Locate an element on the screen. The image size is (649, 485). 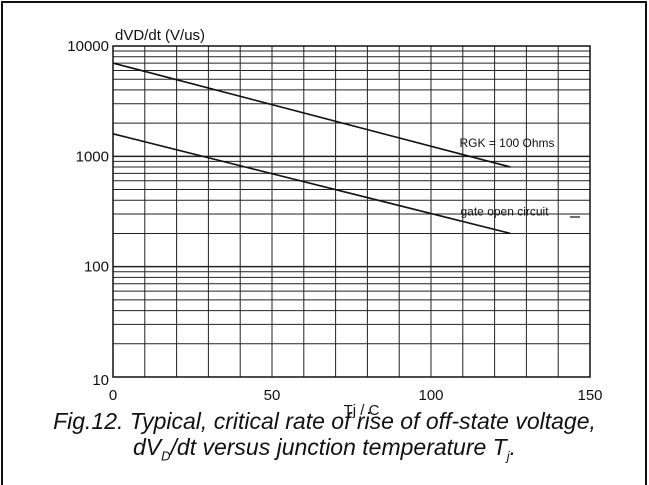
series-label: RGK = 100 Ohms is located at coordinates (507, 143).